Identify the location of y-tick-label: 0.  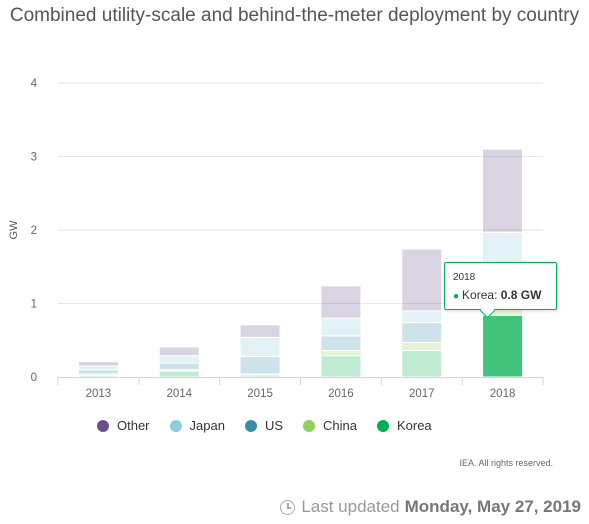
(34, 378).